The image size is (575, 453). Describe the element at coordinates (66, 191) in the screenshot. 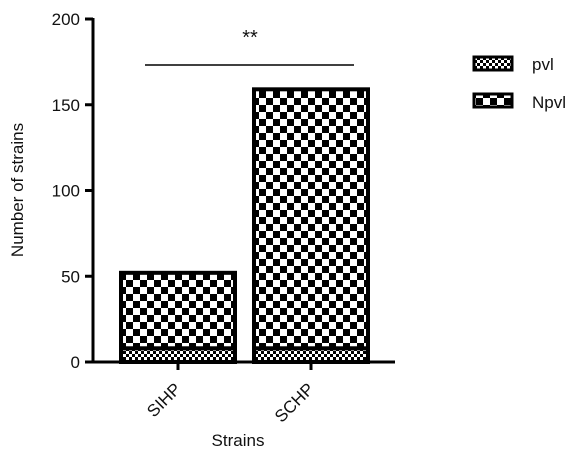

I see `y-tick-label: 100` at that location.